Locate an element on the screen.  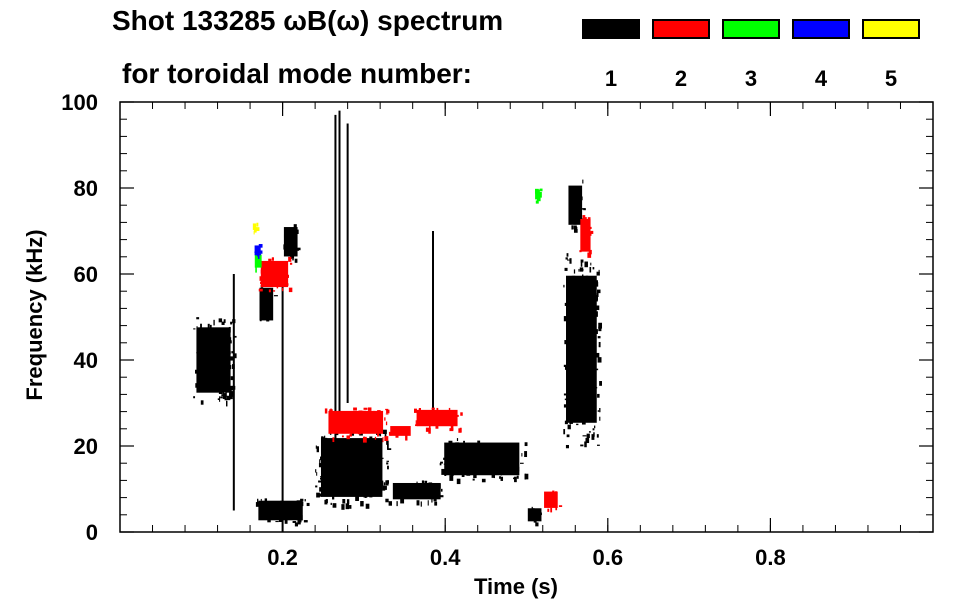
x-tick-label: 0.2 is located at coordinates (282, 557).